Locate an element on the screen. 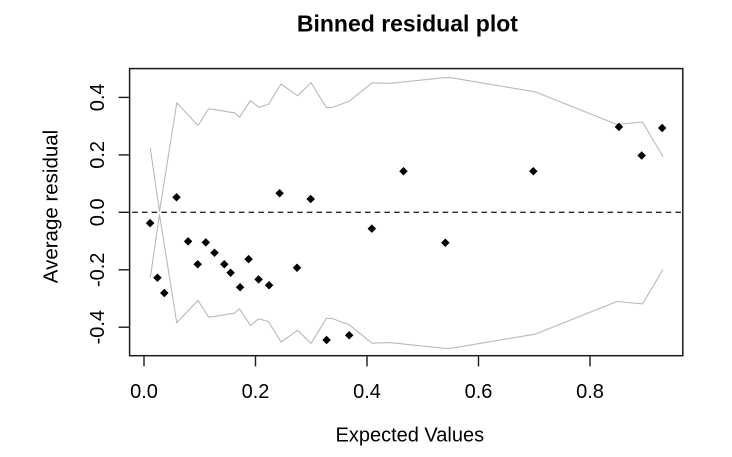 This screenshot has width=732, height=457. svg-text: -0.2 is located at coordinates (98, 270).